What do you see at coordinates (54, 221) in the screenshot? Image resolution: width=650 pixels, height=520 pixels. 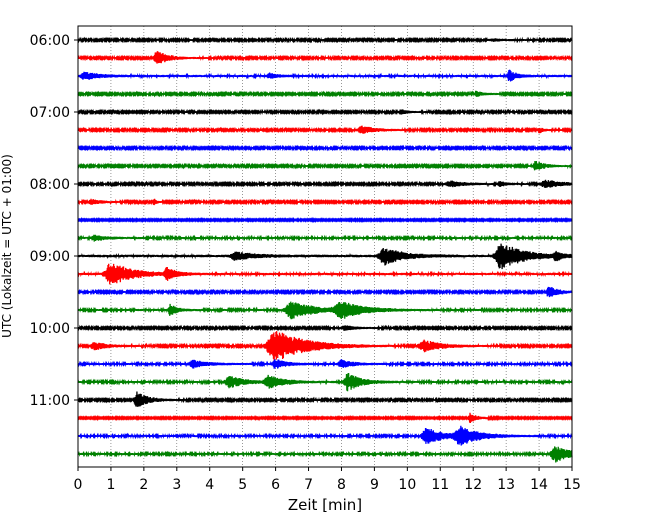 I see `y-axis: 06:00 07:00 08:00 09:00 10:00 11:00` at bounding box center [54, 221].